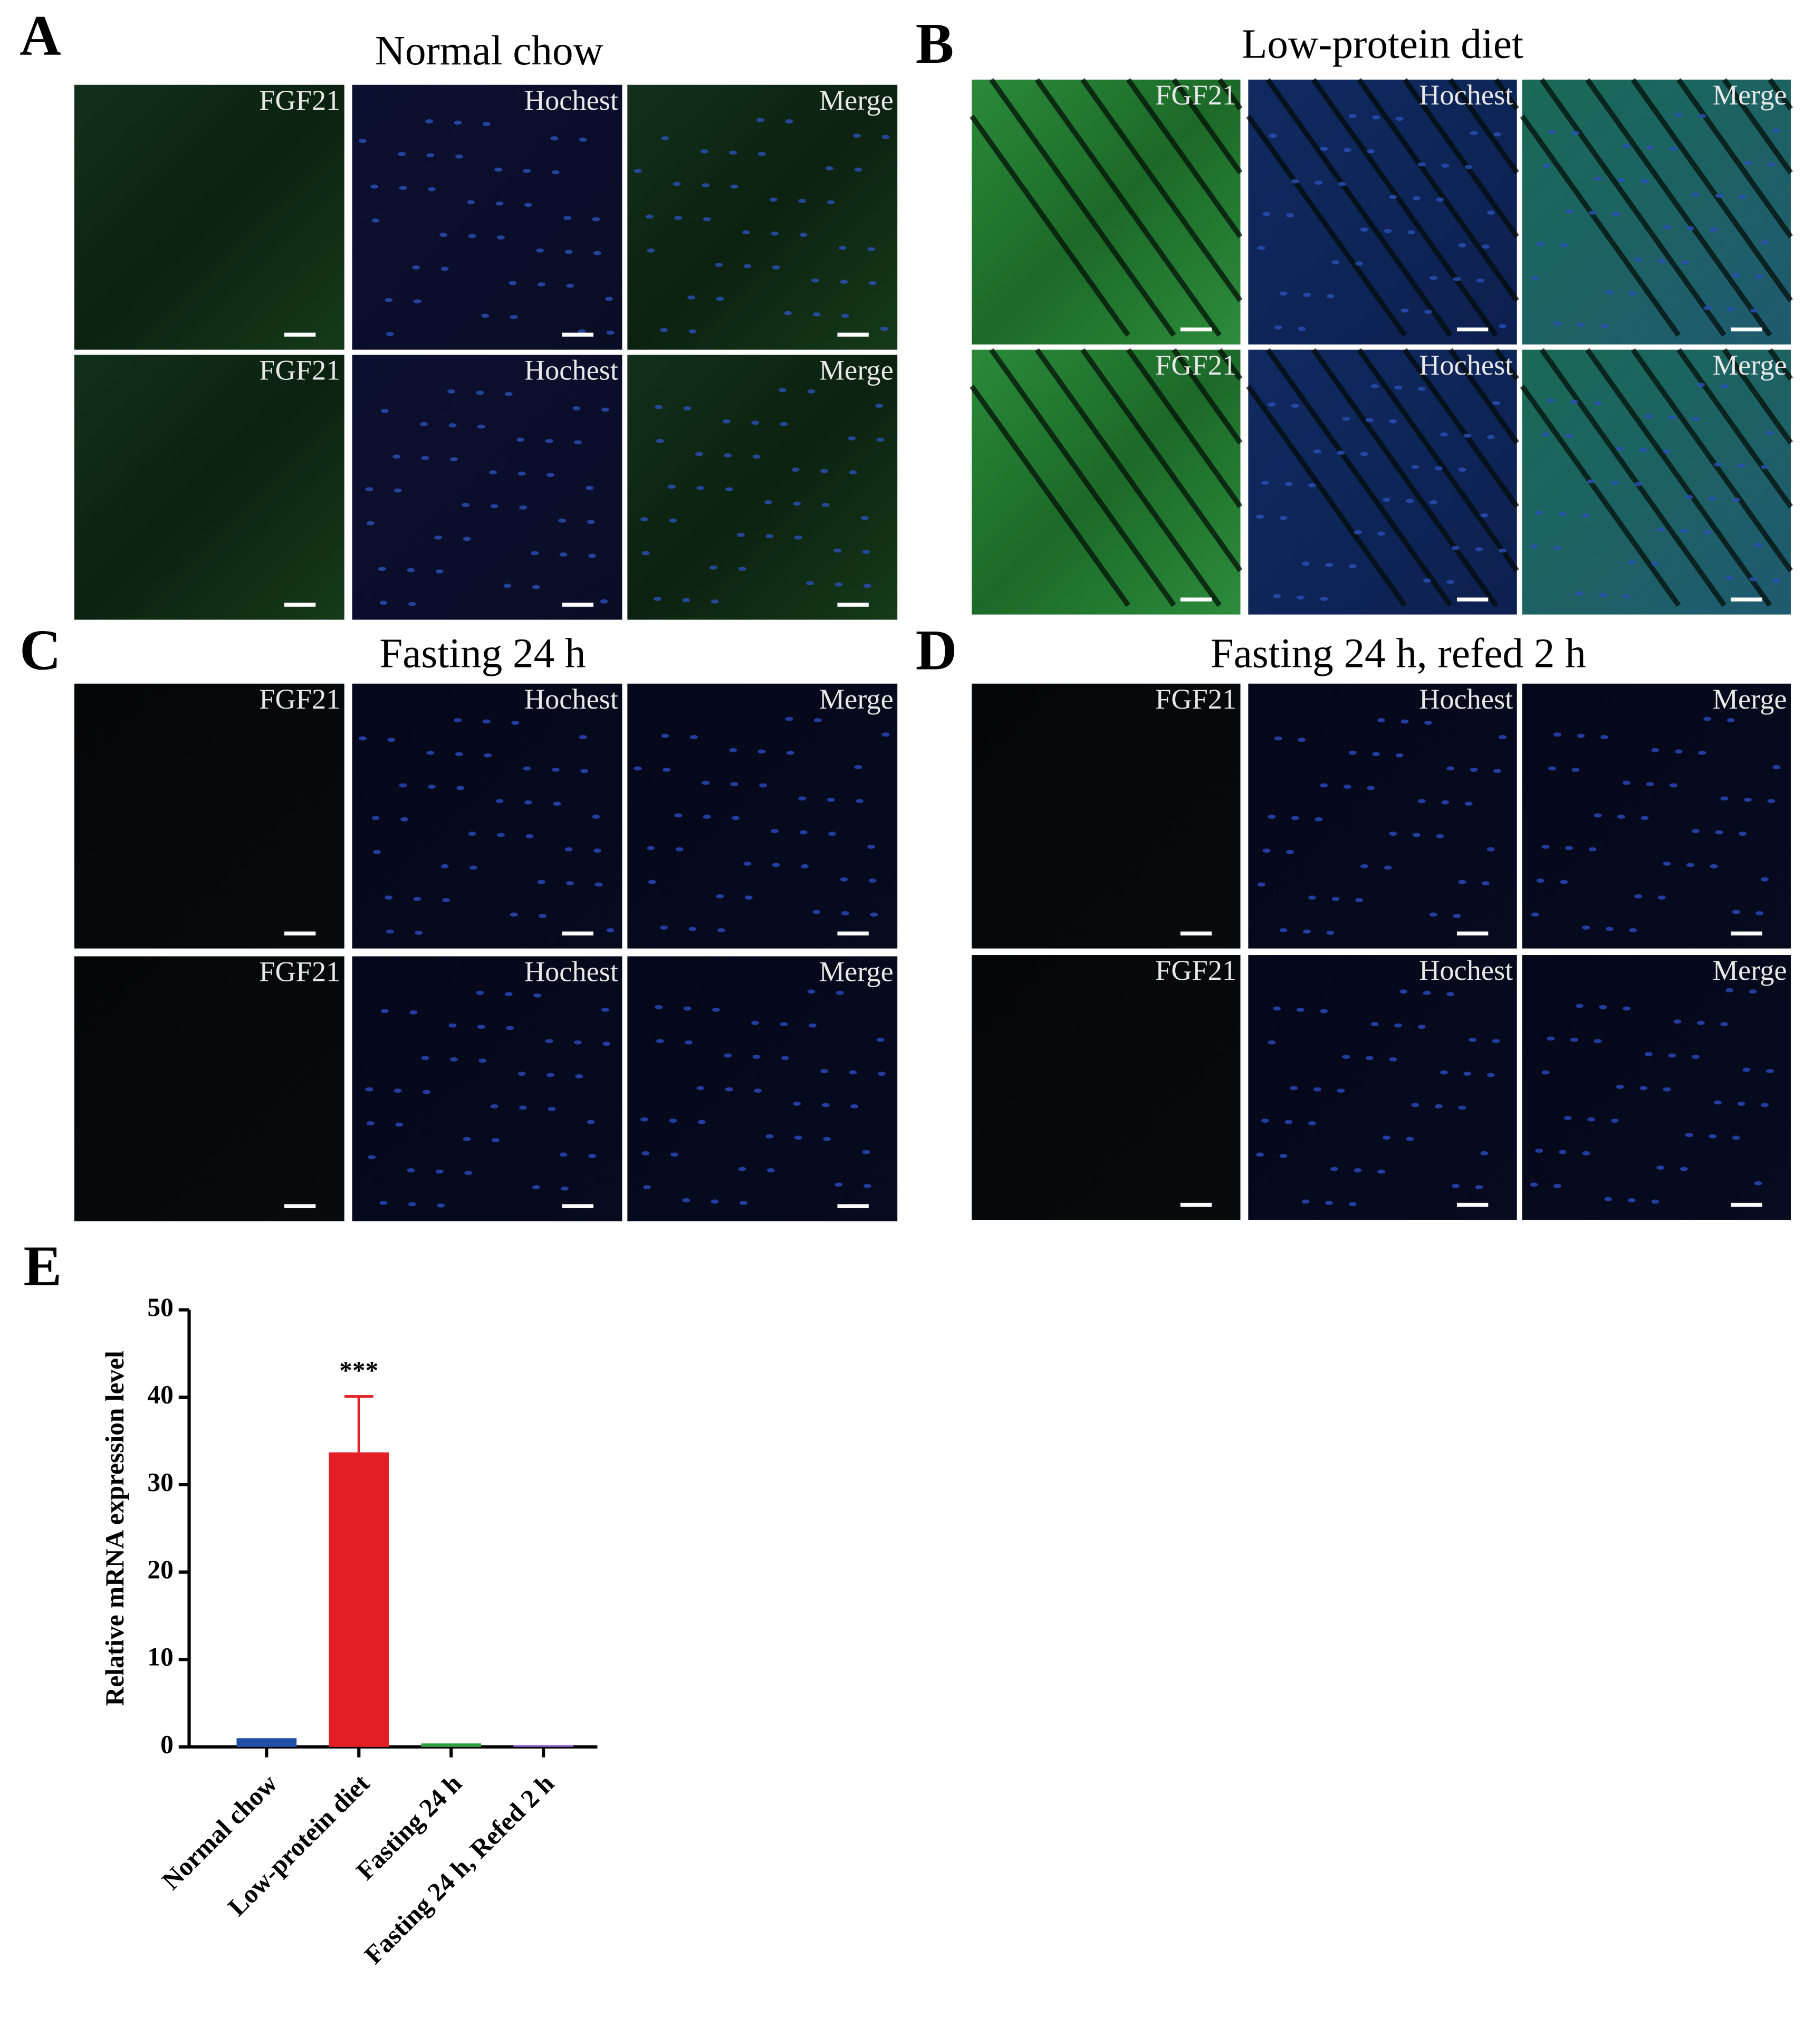  Describe the element at coordinates (489, 50) in the screenshot. I see `panel-title: Normal chow` at that location.